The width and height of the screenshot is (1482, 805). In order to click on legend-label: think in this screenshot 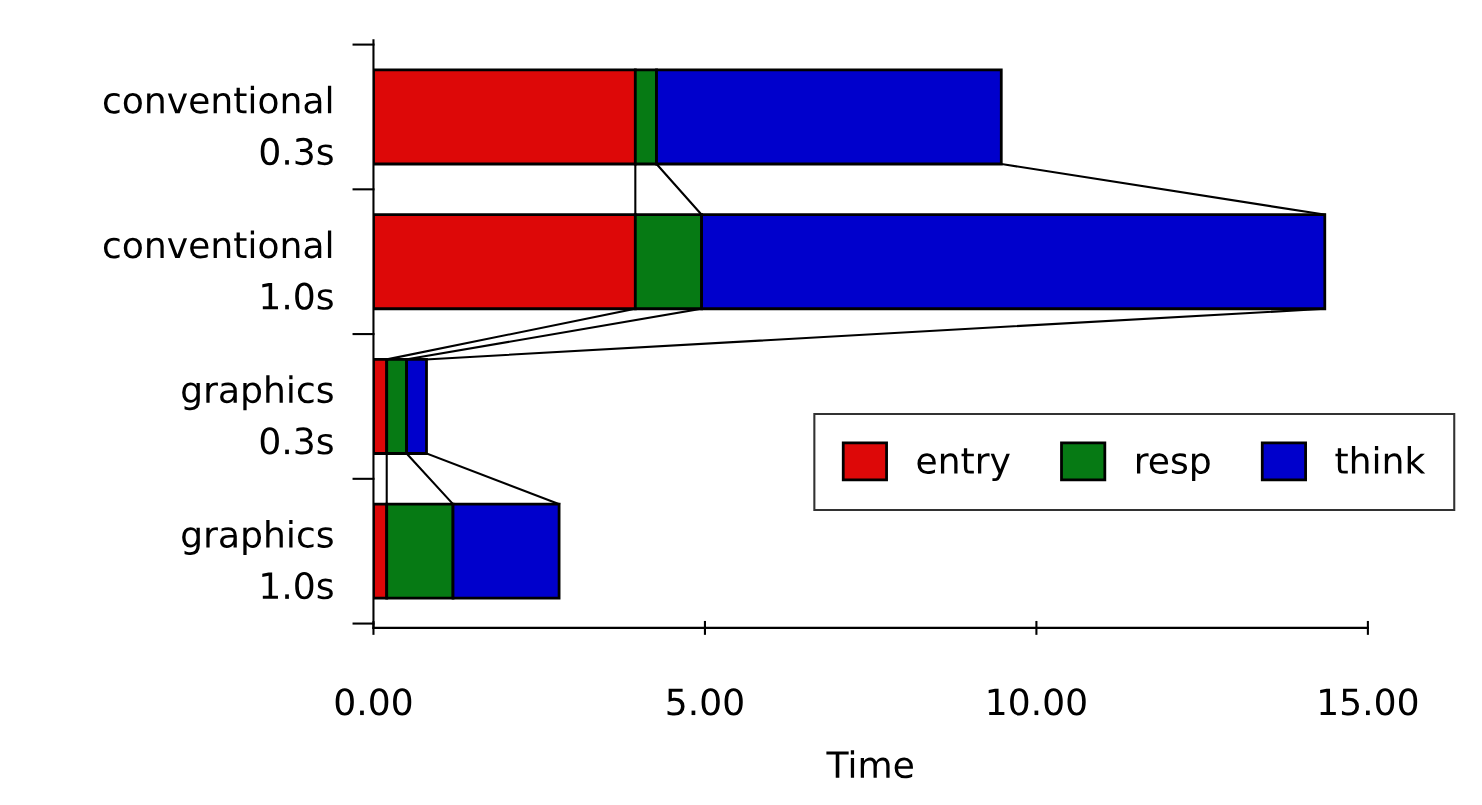, I will do `click(1380, 460)`.